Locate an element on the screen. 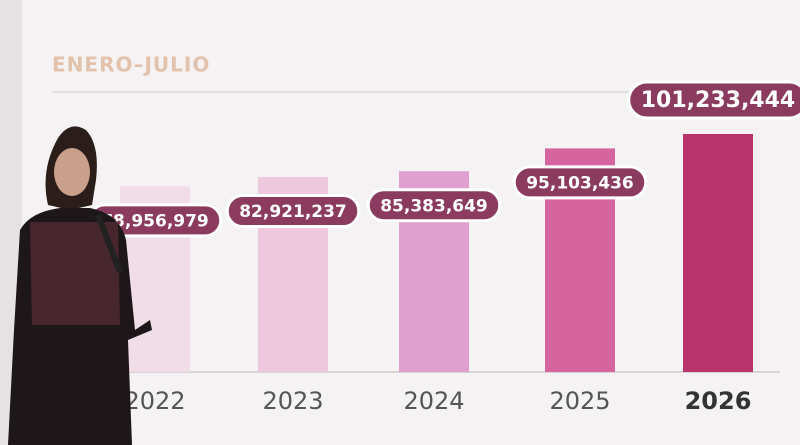 The width and height of the screenshot is (800, 445). x-tick-label: 2026 is located at coordinates (718, 401).